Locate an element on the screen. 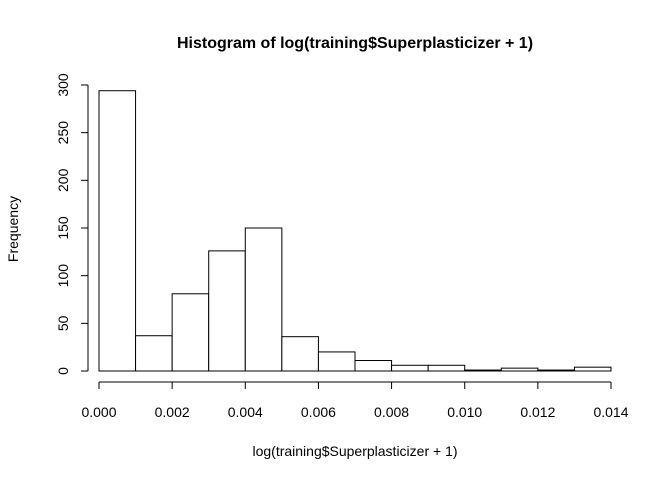 The width and height of the screenshot is (672, 480). x-axis-label: log(training$Superplasticizer + 1) is located at coordinates (354, 451).